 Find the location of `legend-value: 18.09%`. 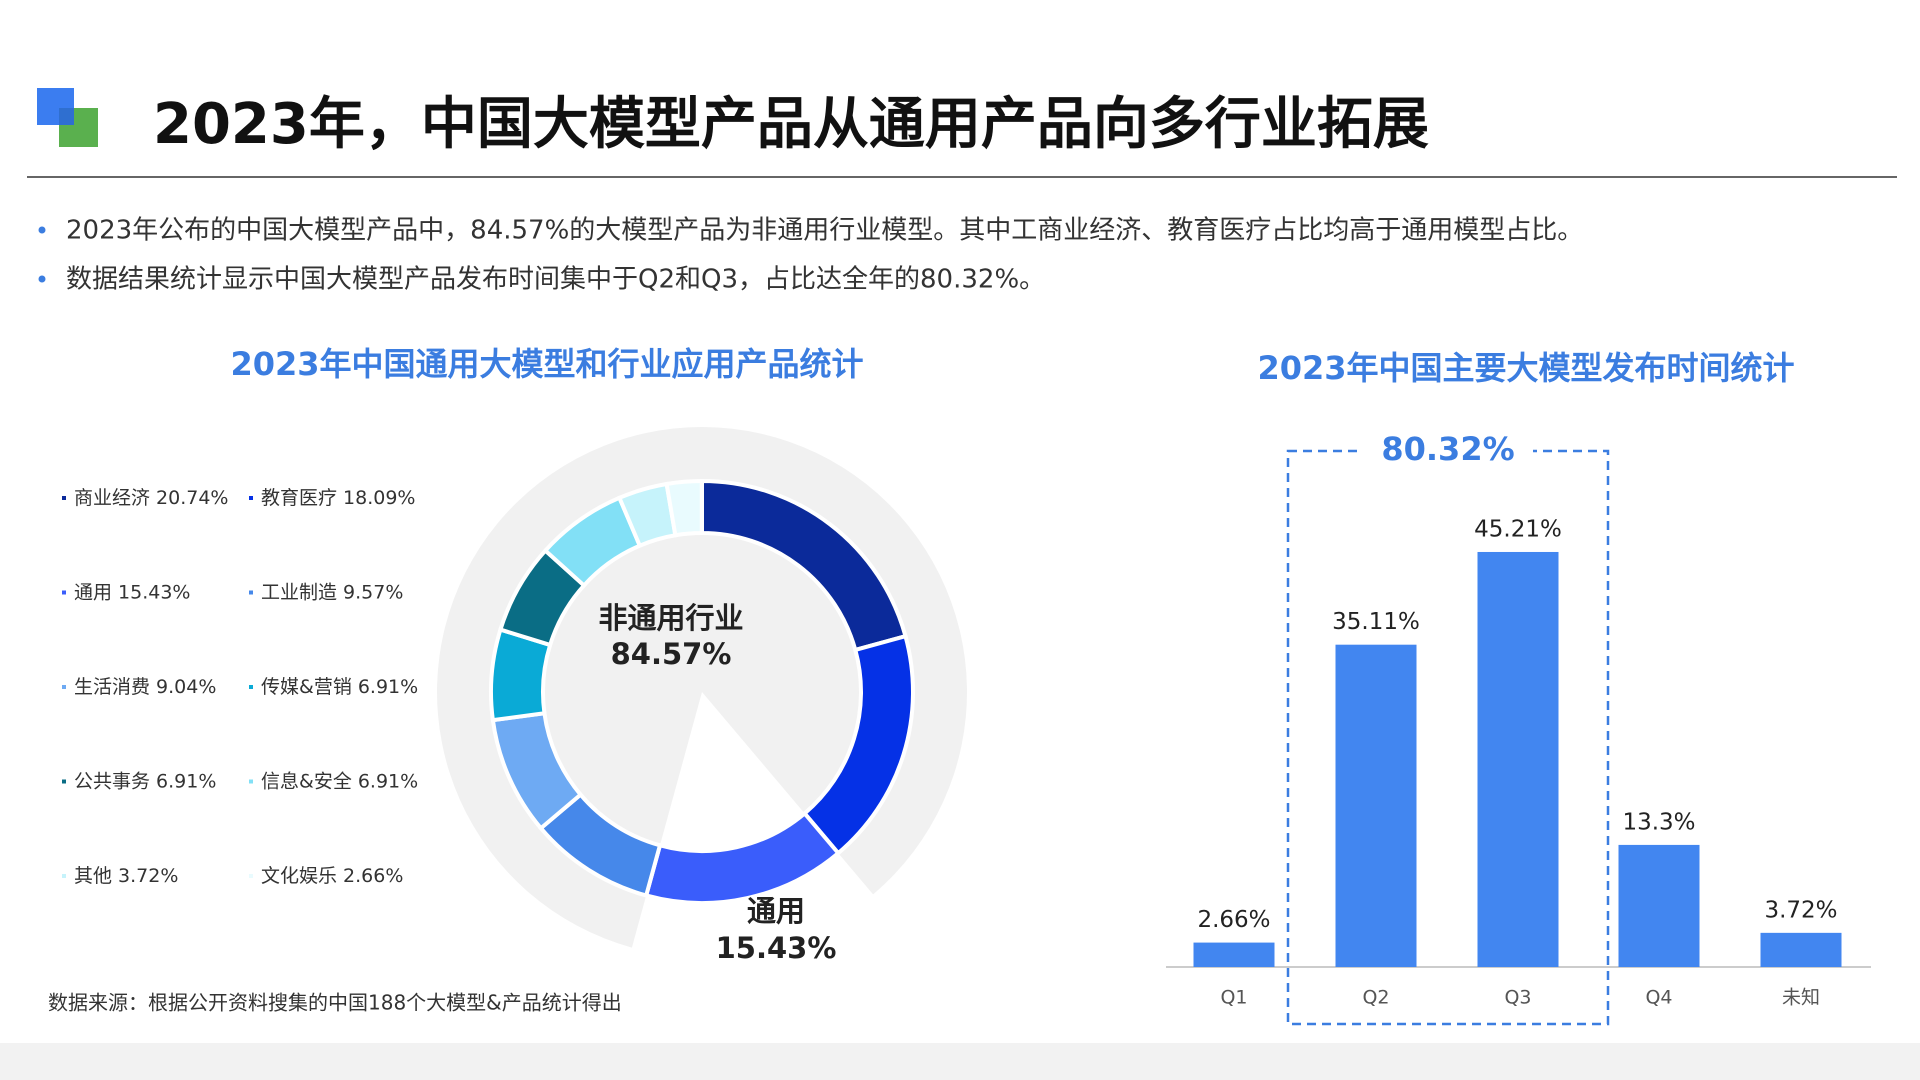

legend-value: 18.09% is located at coordinates (379, 498).